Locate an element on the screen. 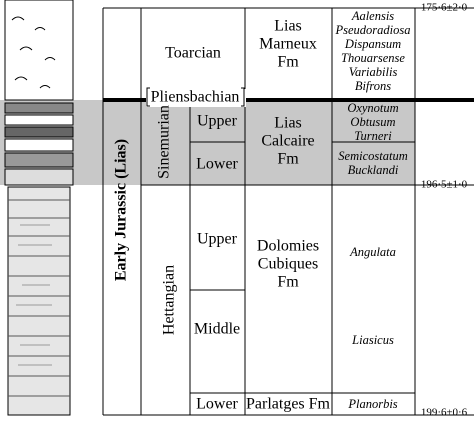 This screenshot has width=474, height=423. zone-label: Thouarsense is located at coordinates (373, 58).